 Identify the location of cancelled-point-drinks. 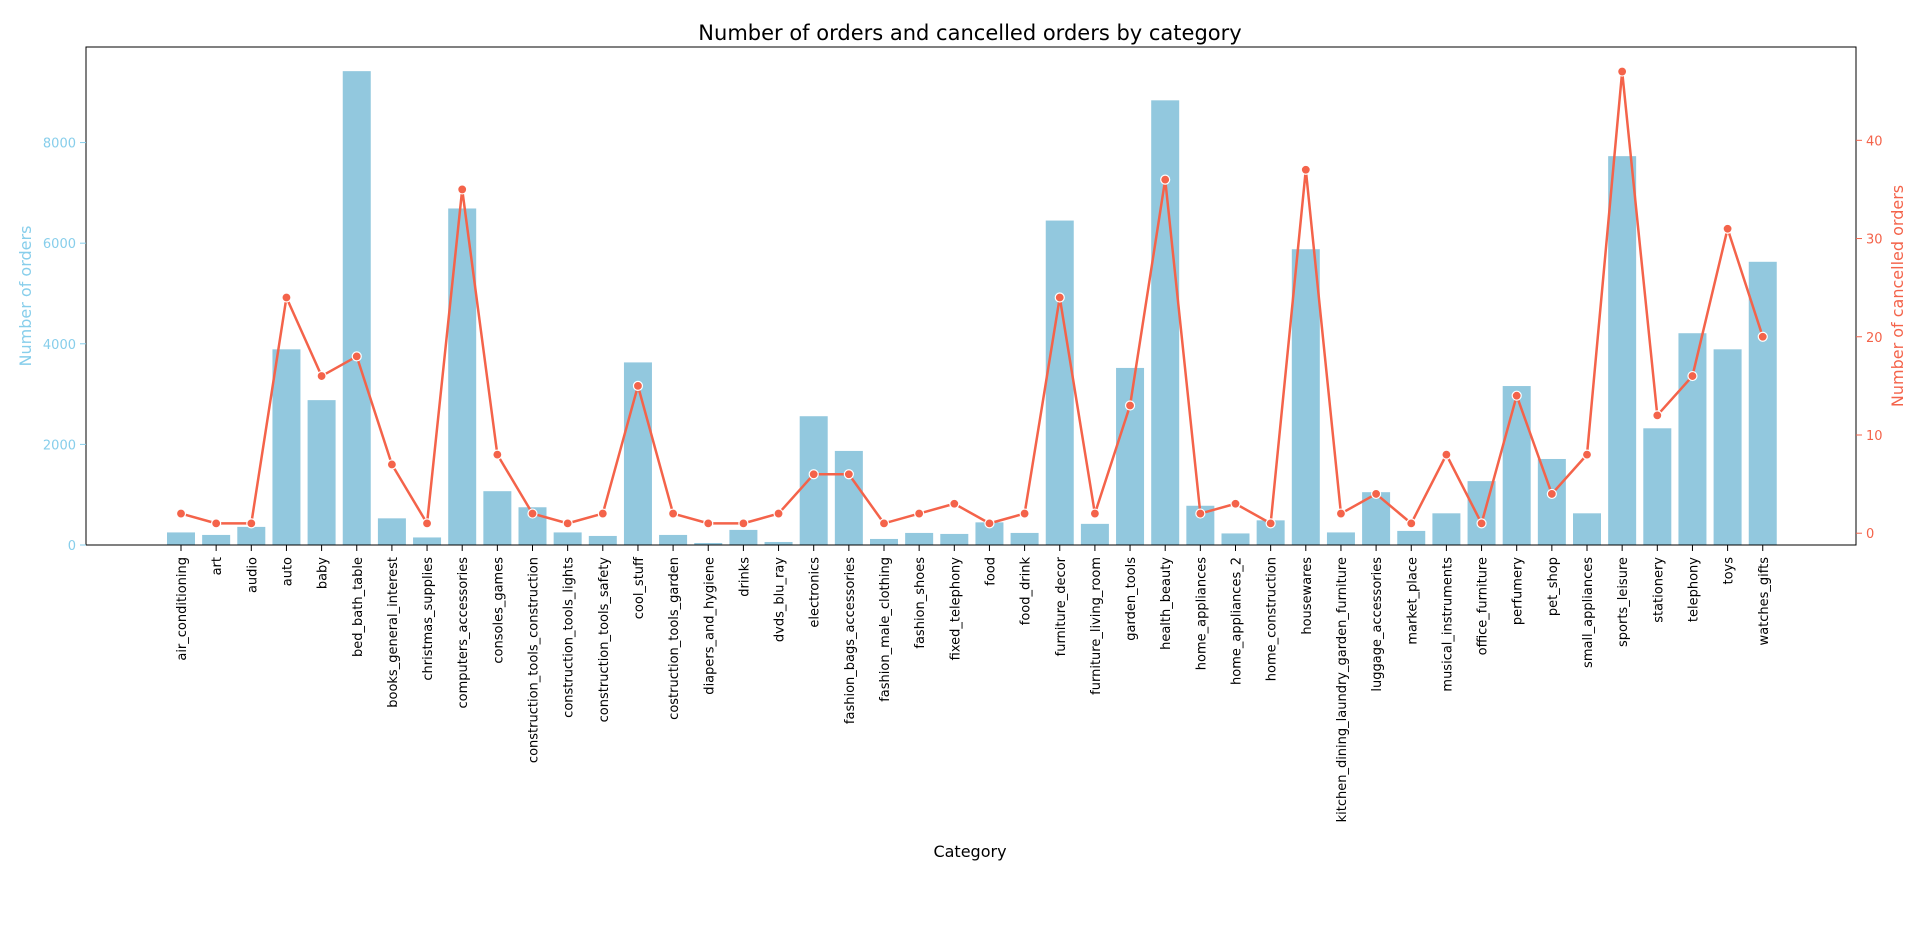
(743, 523).